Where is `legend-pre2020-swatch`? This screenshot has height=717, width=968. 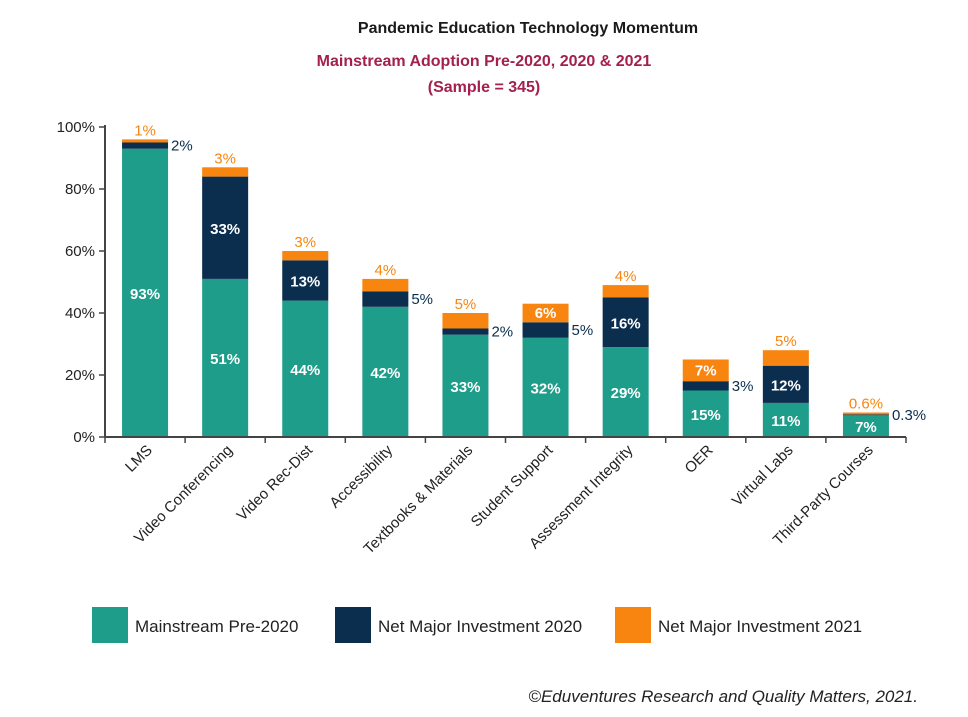 legend-pre2020-swatch is located at coordinates (110, 625).